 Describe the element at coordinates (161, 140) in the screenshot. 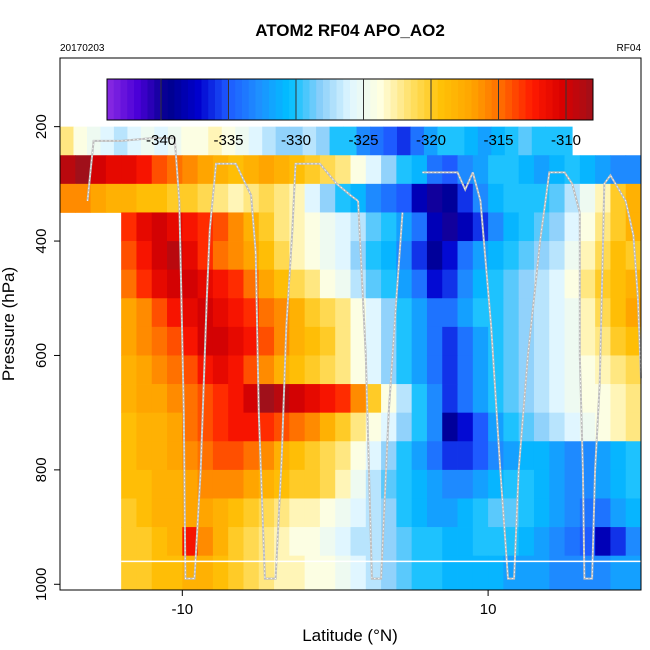

I see `colorbar-tick-label: -340` at that location.